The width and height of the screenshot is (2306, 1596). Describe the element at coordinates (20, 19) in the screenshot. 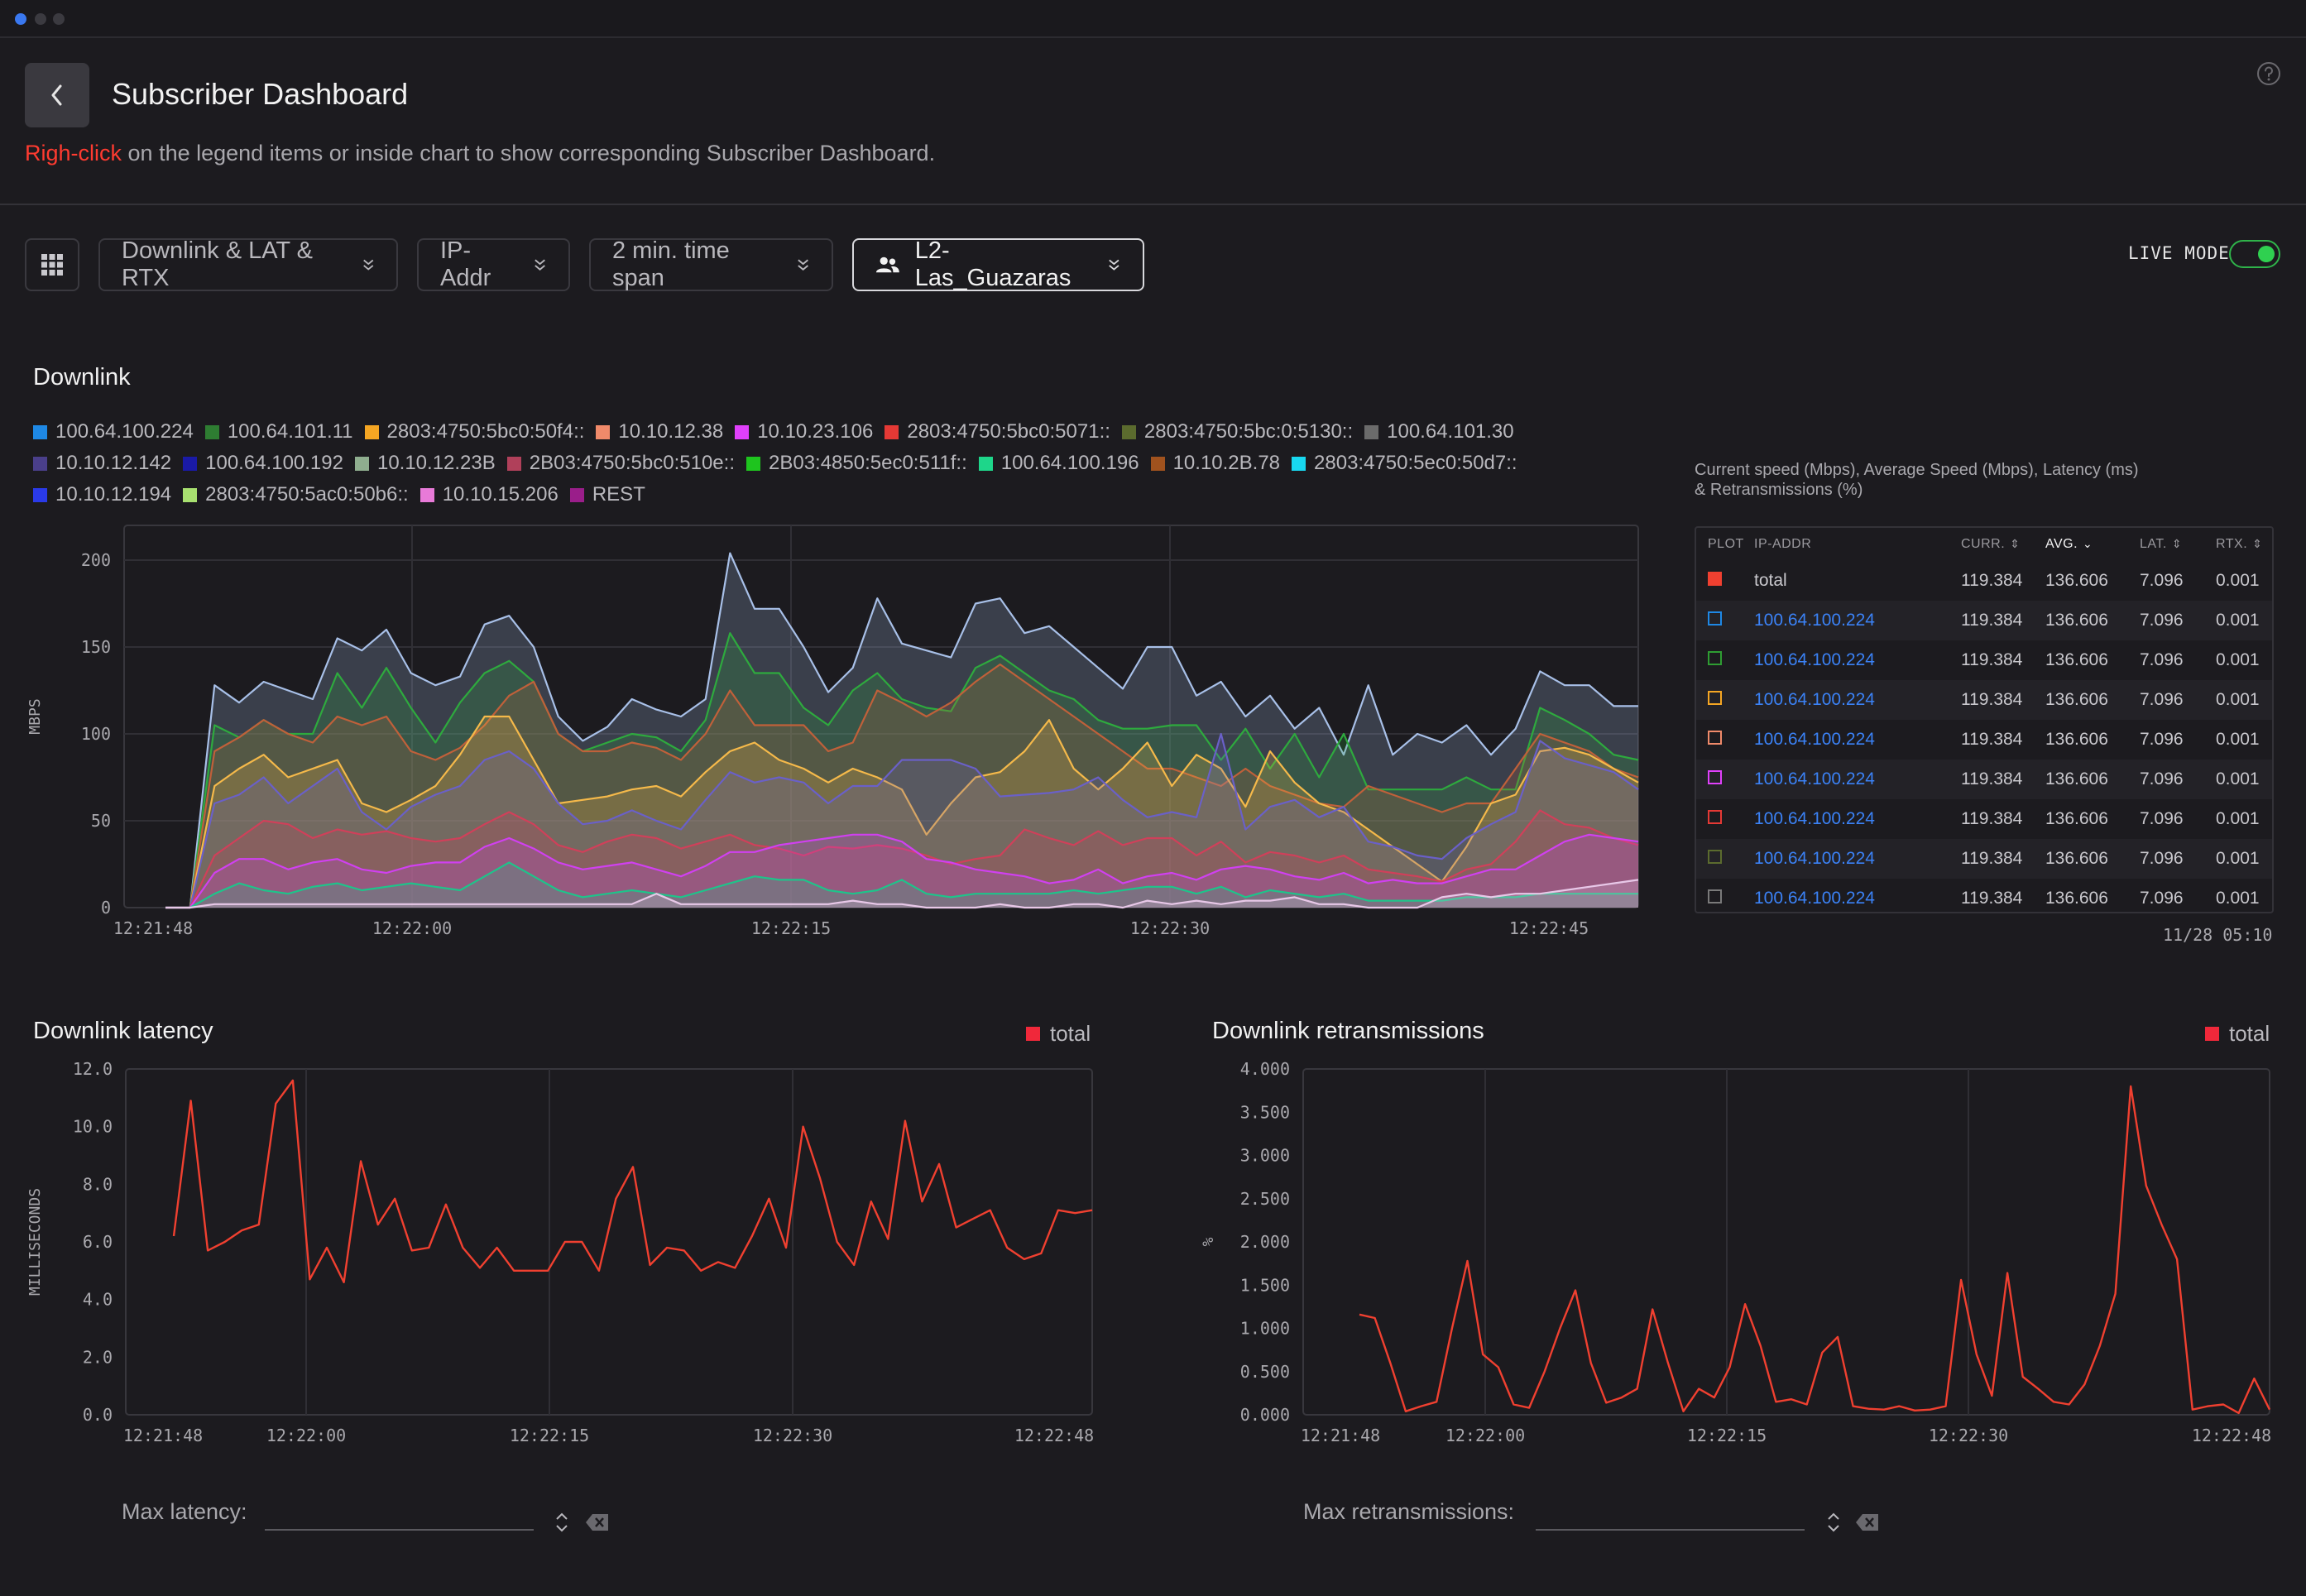

I see `window-close-dot` at that location.